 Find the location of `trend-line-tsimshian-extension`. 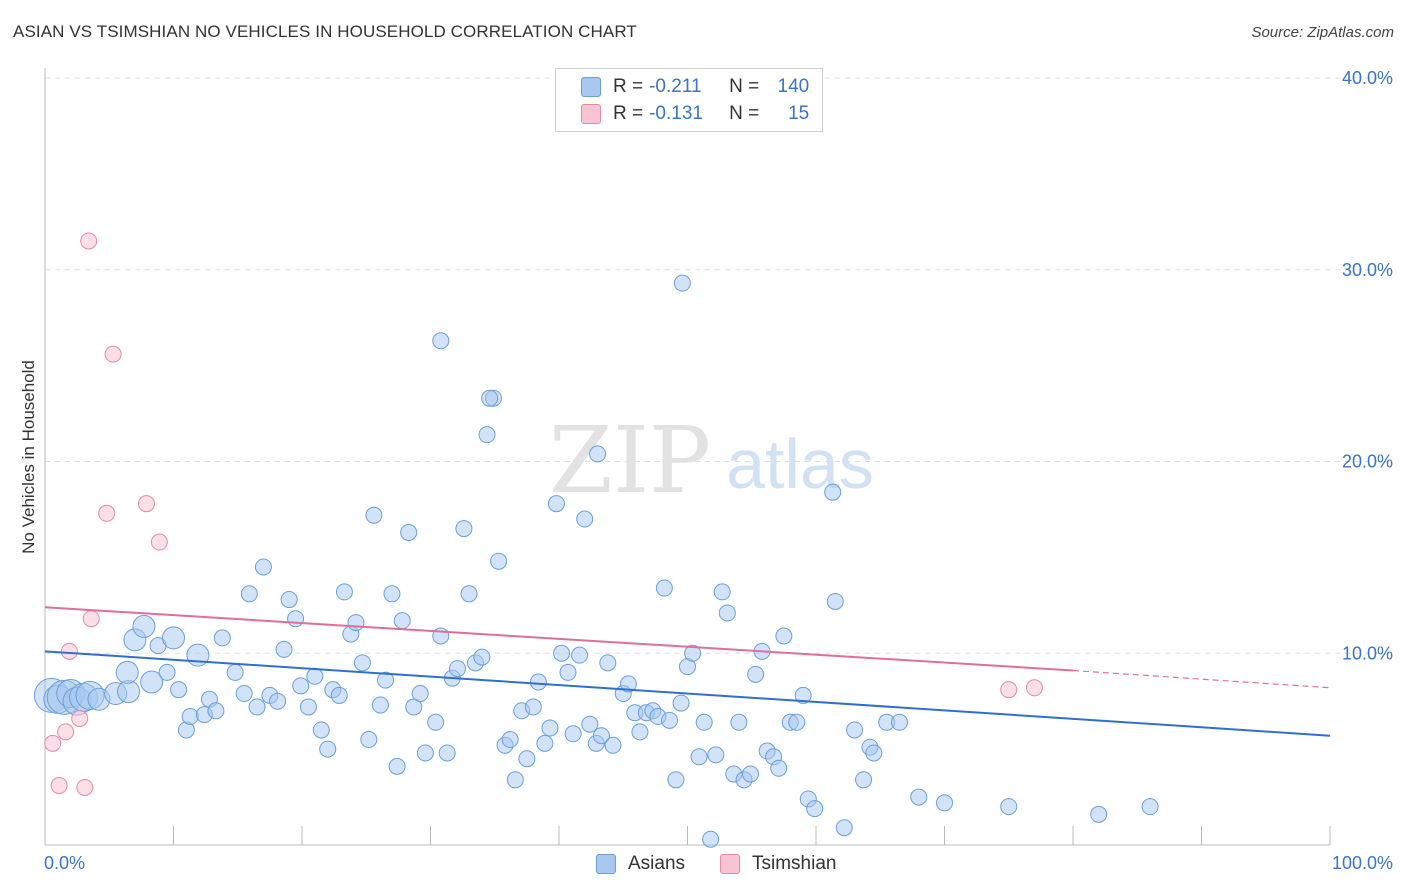

trend-line-tsimshian-extension is located at coordinates (1201, 679).